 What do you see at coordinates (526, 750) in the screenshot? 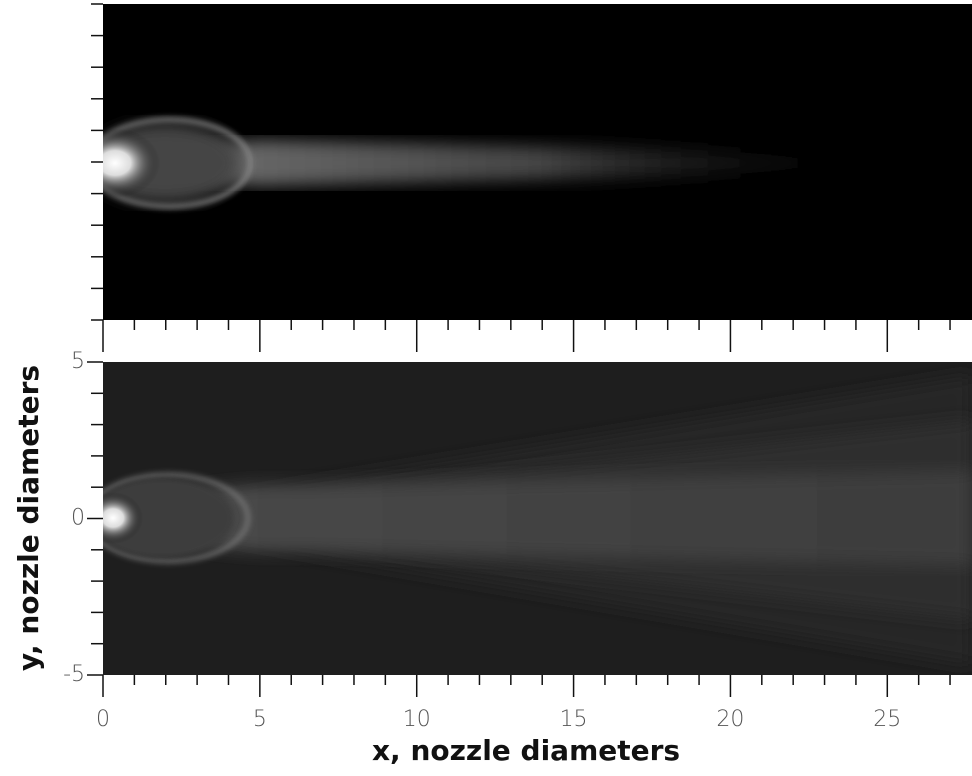
I see `x-axis-label: x, nozzle diameters` at bounding box center [526, 750].